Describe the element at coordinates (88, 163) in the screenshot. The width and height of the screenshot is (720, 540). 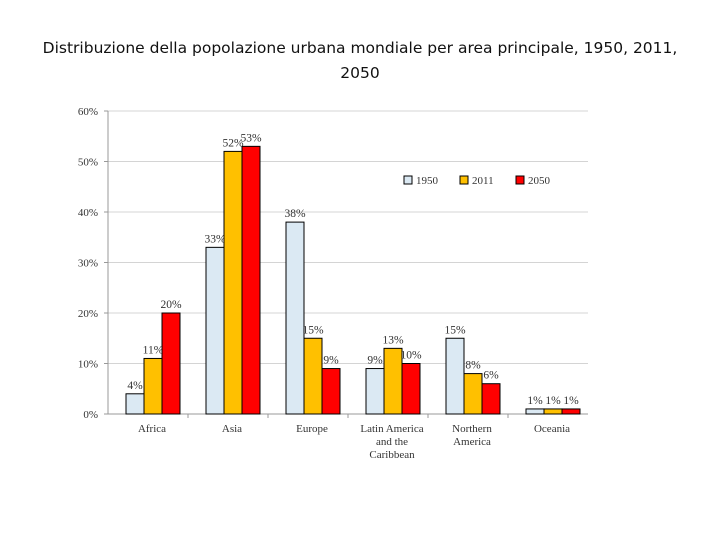
I see `y-tick-label: 50%` at that location.